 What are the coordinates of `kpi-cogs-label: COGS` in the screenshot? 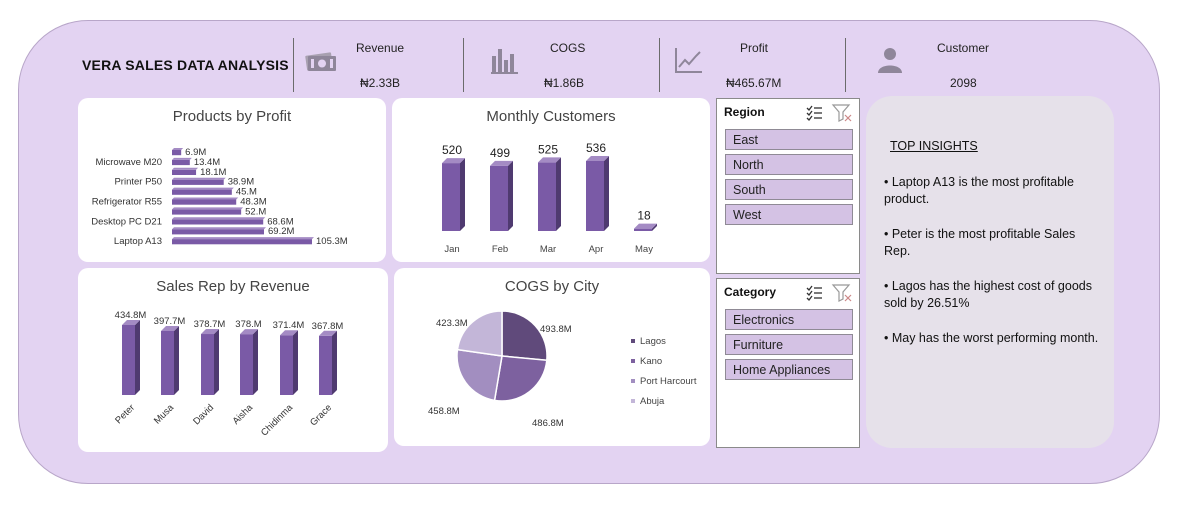 It's located at (568, 48).